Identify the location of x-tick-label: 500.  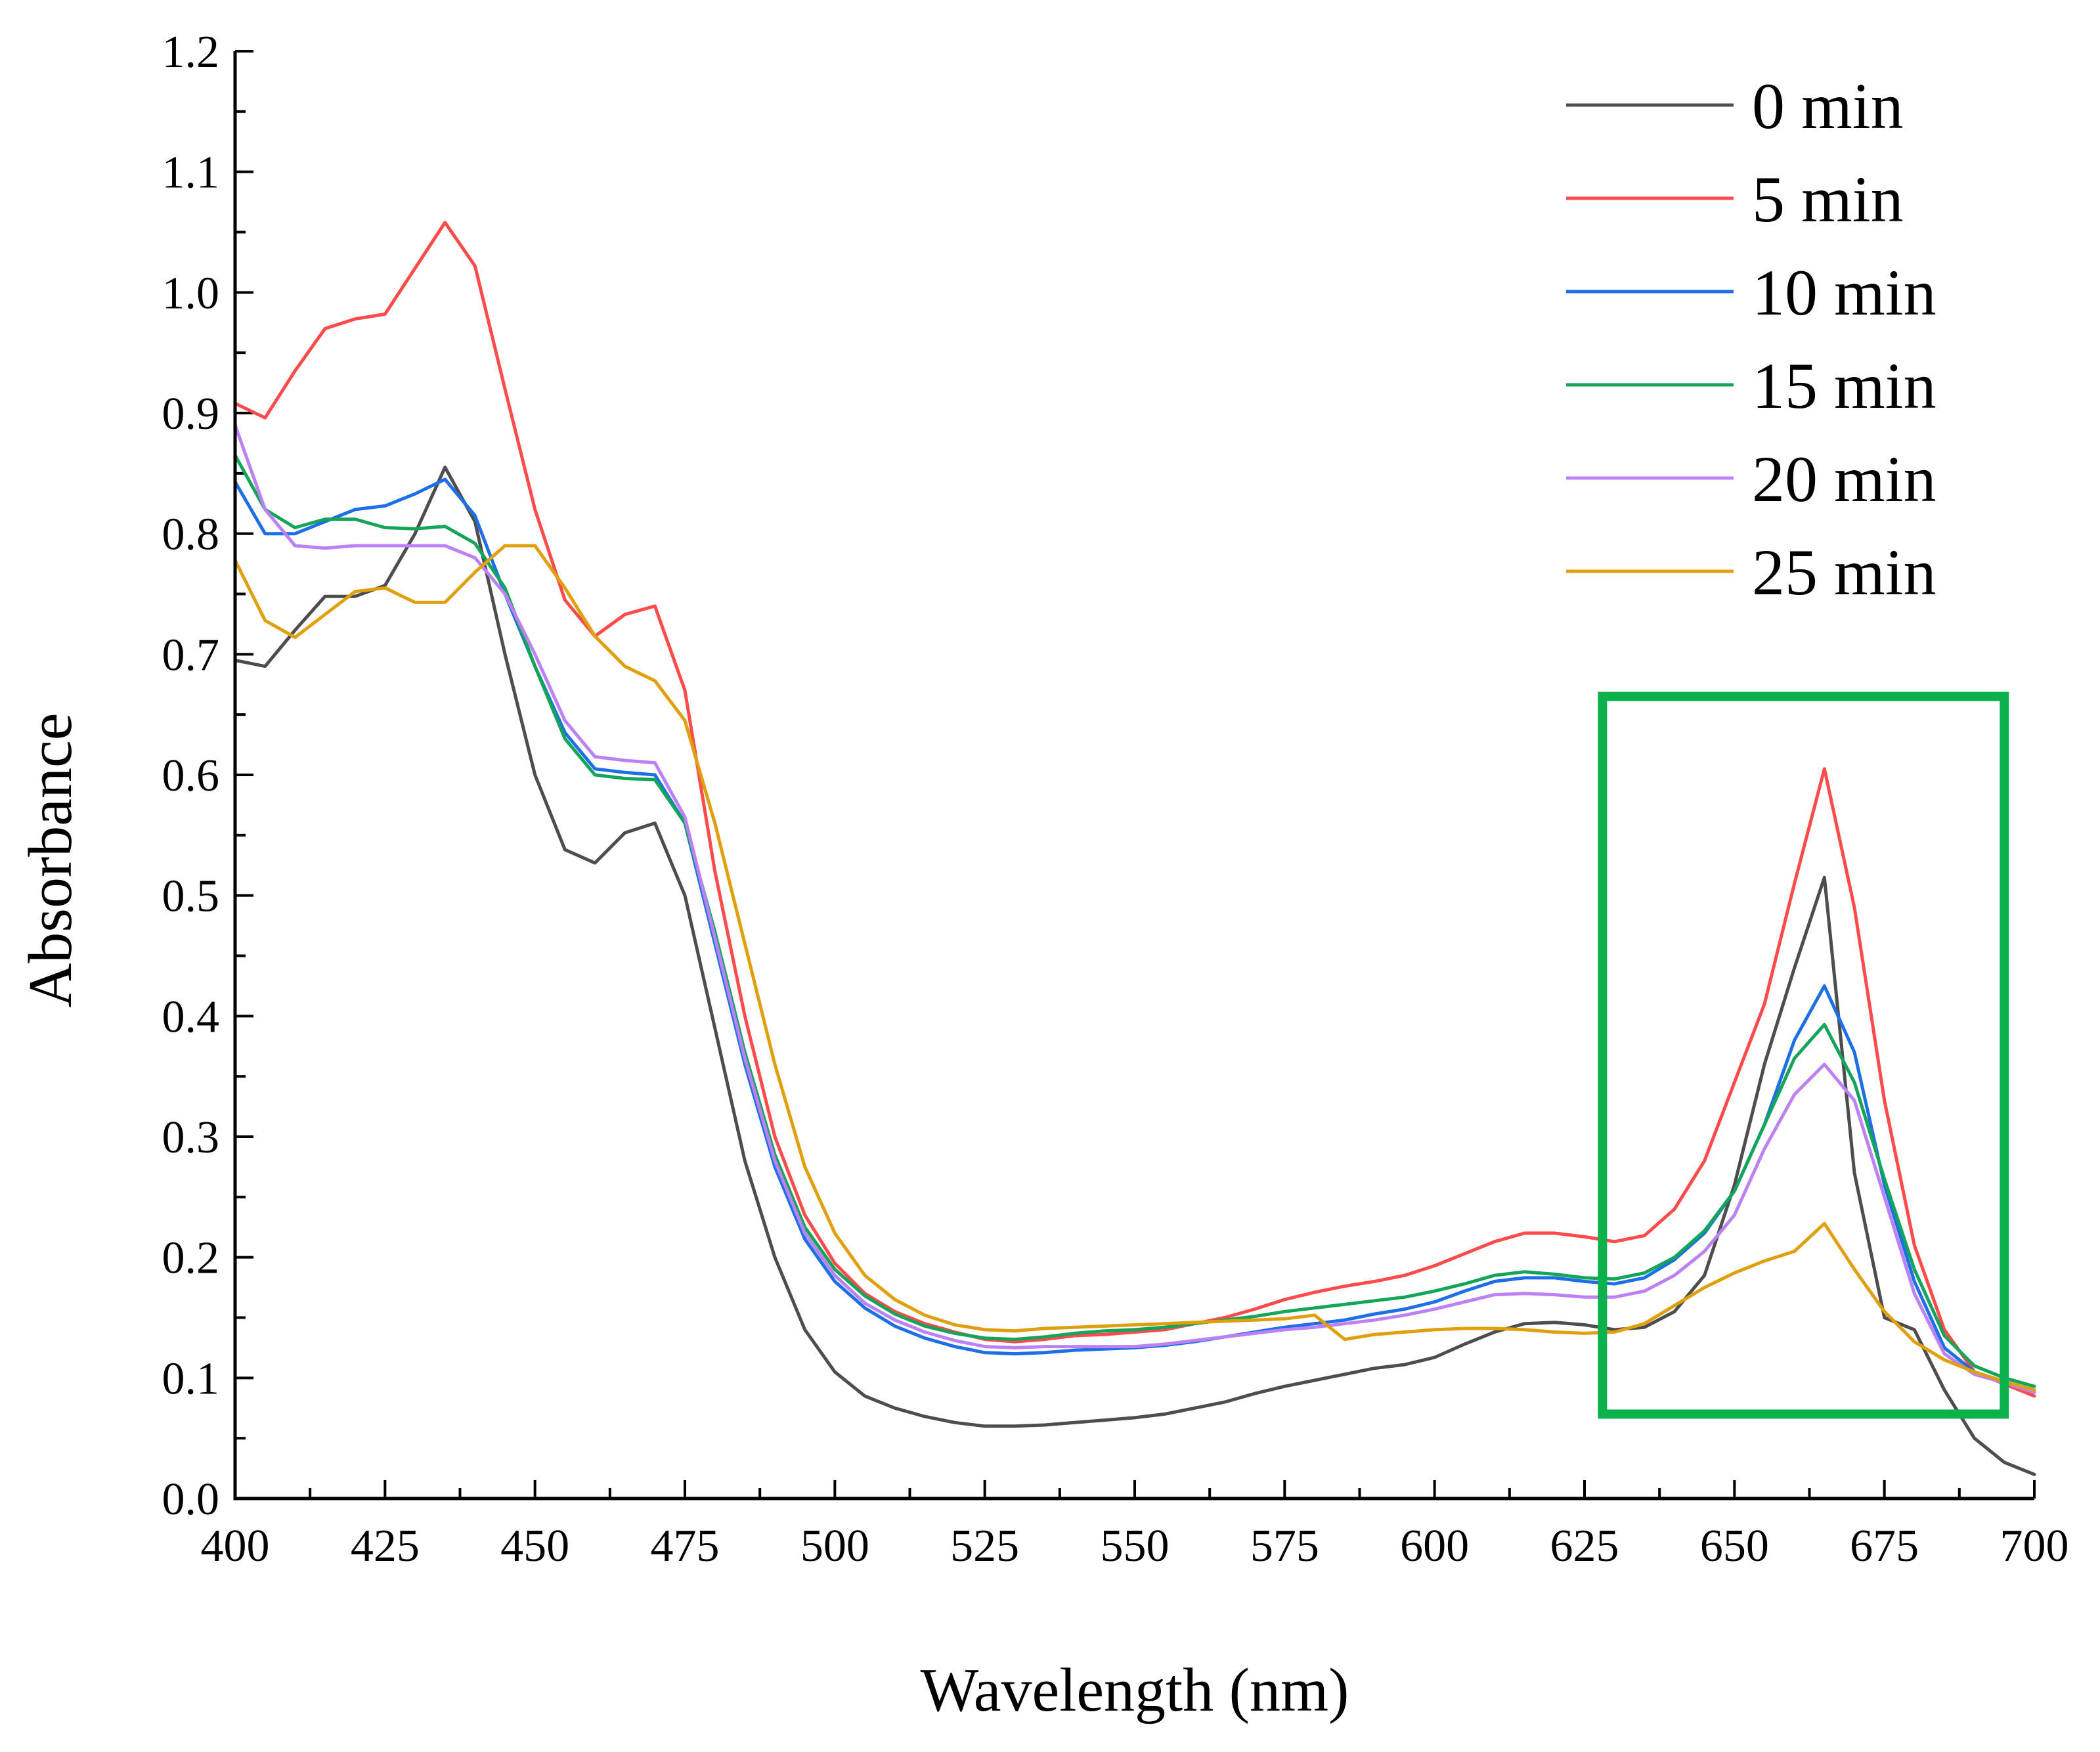
(834, 1546).